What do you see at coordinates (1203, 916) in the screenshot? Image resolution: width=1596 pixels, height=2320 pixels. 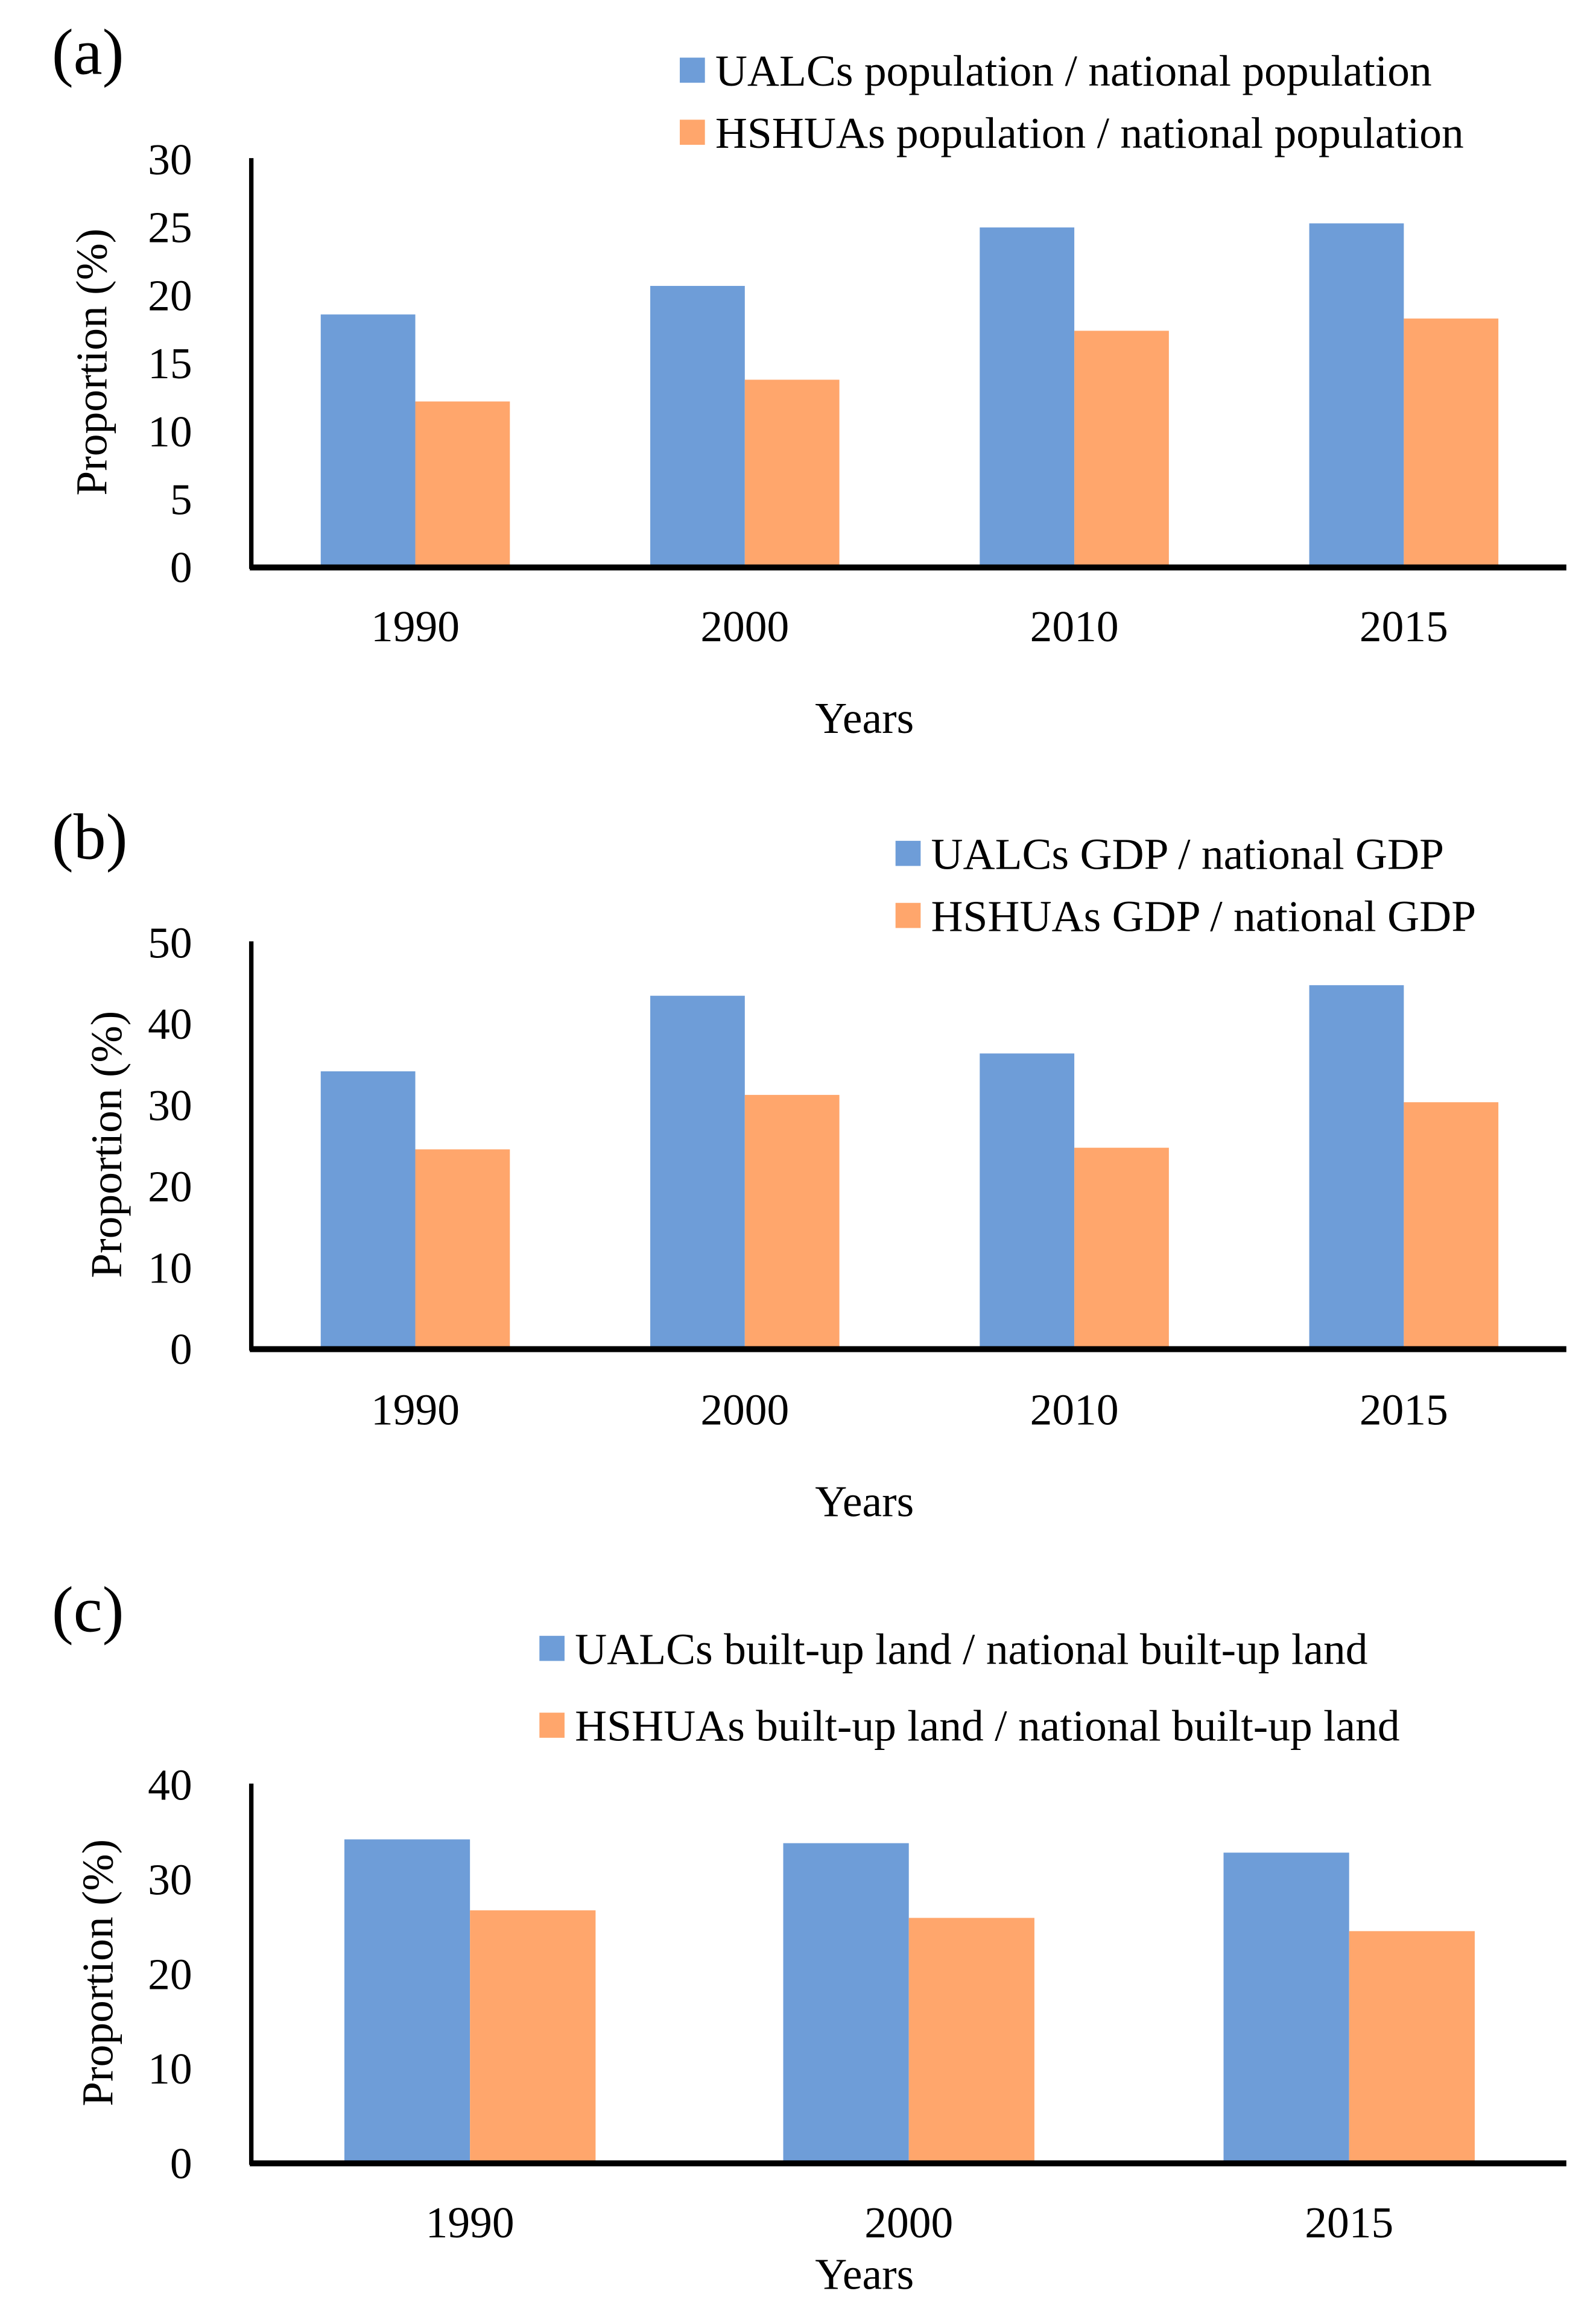 I see `legend-label-2: HSHUAs GDP / national GDP` at bounding box center [1203, 916].